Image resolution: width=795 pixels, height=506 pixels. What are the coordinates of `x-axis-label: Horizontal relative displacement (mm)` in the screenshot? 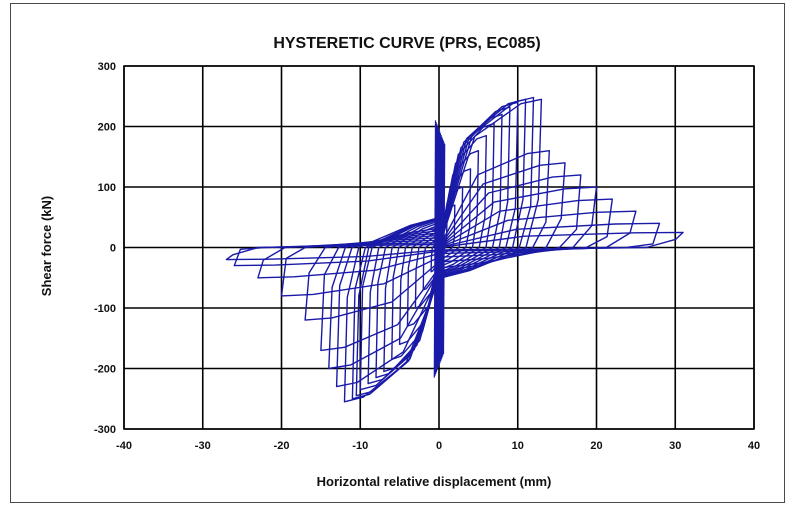 It's located at (434, 481).